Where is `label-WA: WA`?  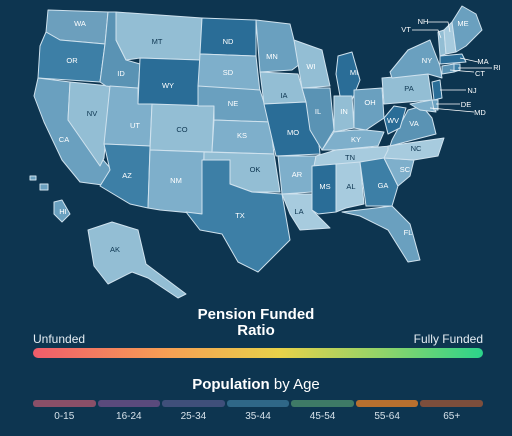
label-WA: WA is located at coordinates (80, 23).